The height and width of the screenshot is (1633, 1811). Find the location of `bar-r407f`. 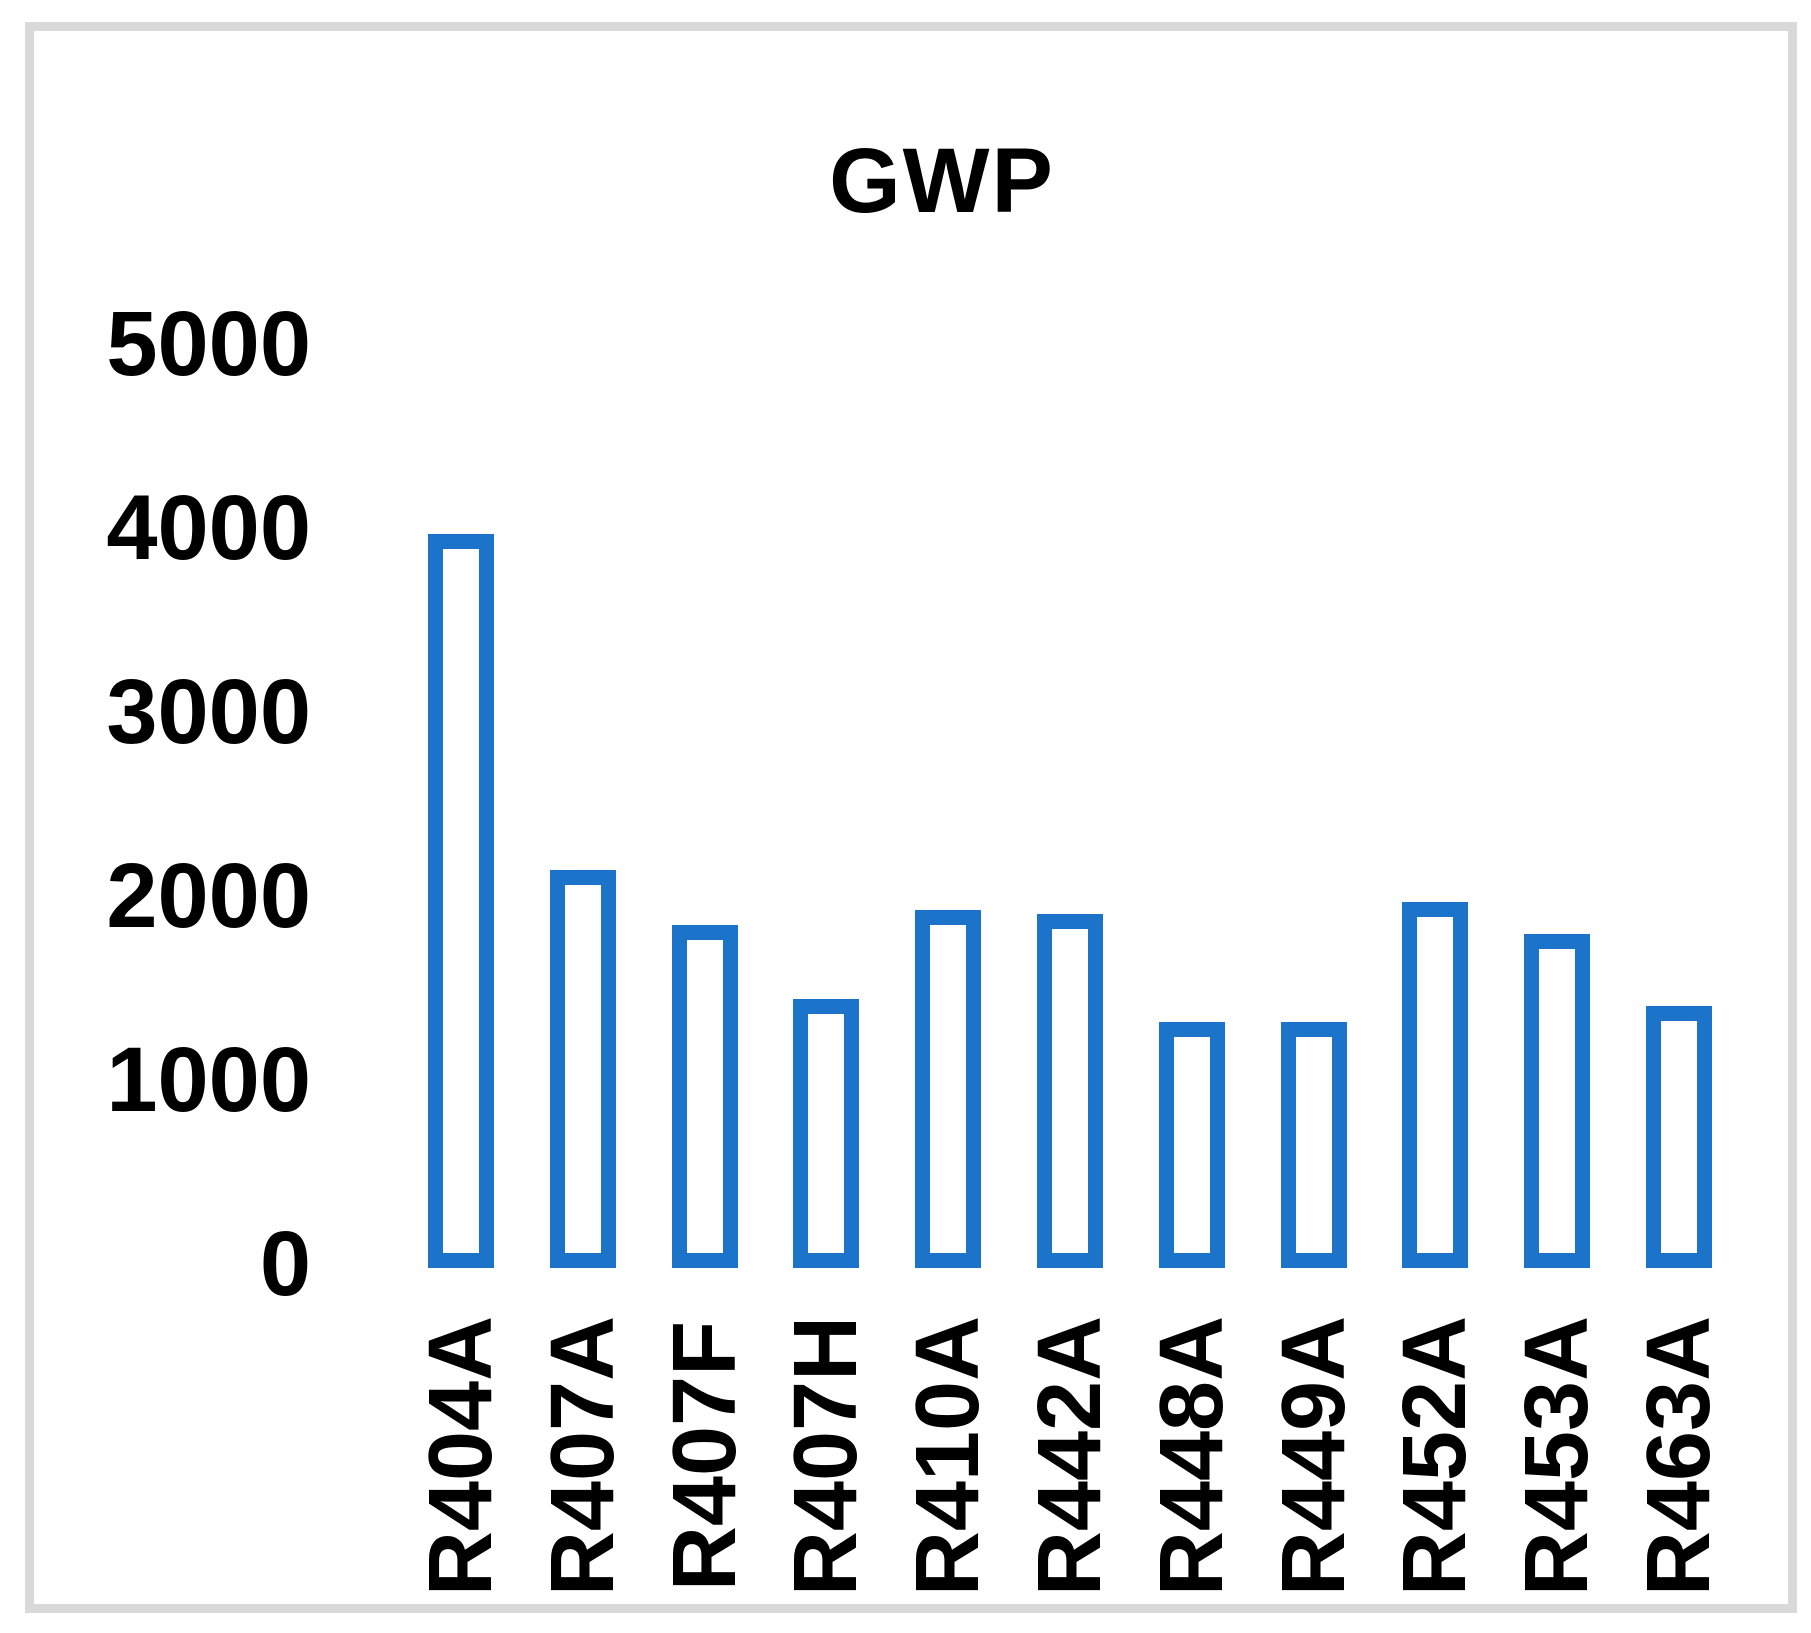

bar-r407f is located at coordinates (704, 1096).